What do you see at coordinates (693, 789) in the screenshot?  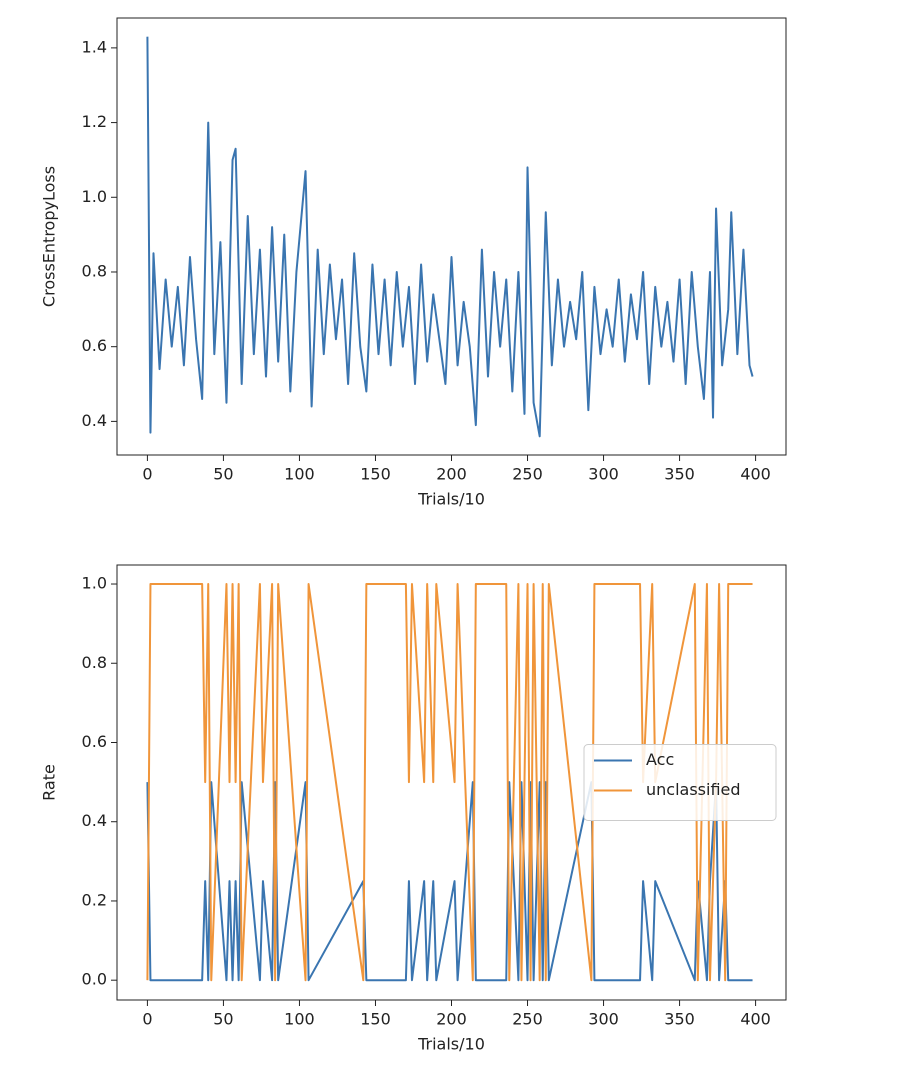 I see `legend-label: unclassified` at bounding box center [693, 789].